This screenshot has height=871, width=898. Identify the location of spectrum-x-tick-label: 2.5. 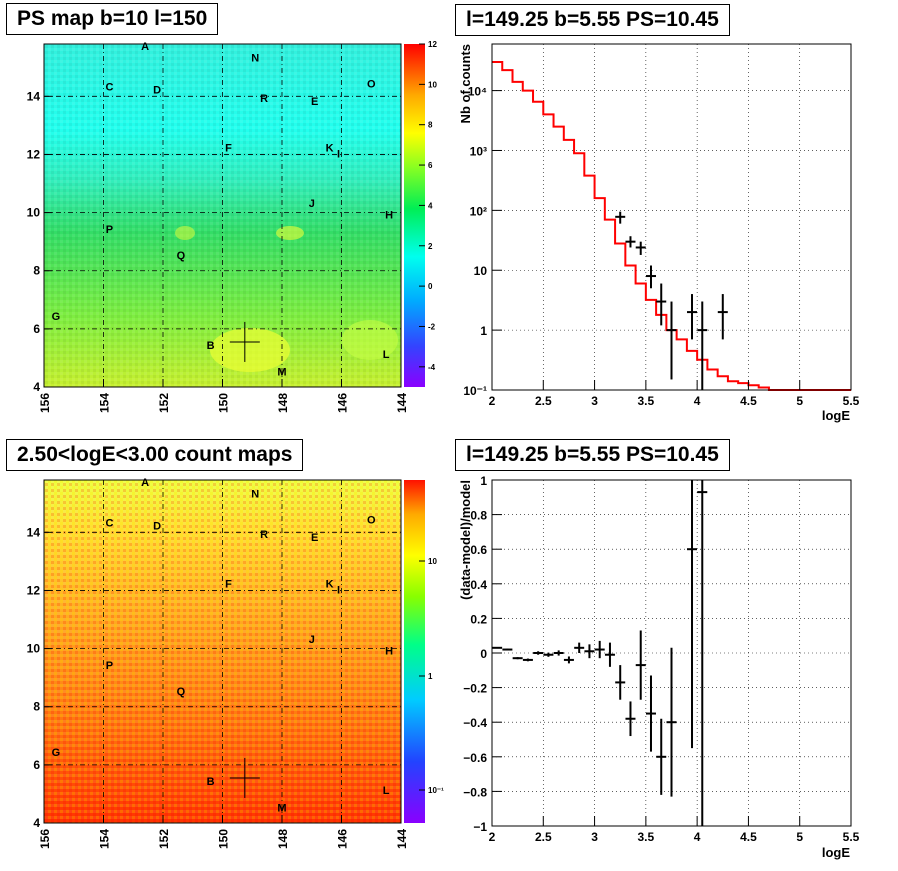
(543, 401).